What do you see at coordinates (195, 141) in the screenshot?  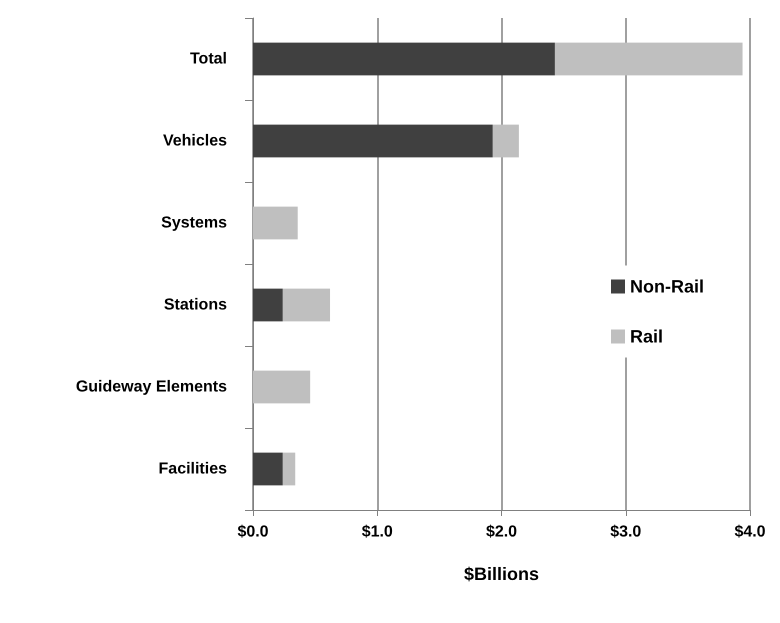 I see `y-tick-label: Vehicles` at bounding box center [195, 141].